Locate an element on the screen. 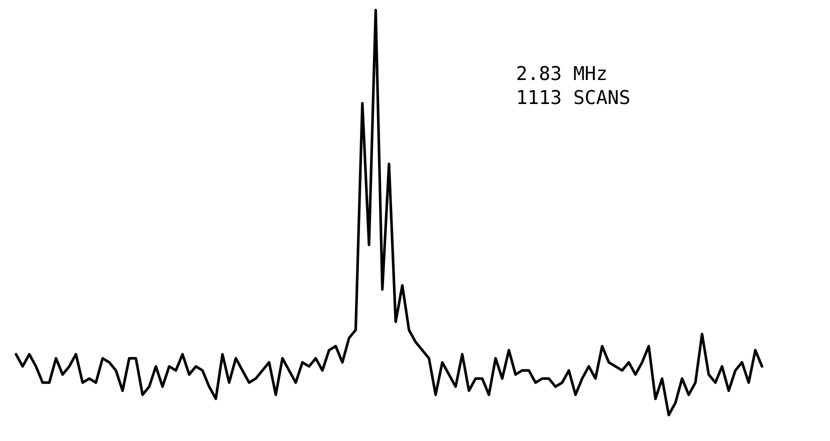  annotation: 1113 SCANS is located at coordinates (573, 98).